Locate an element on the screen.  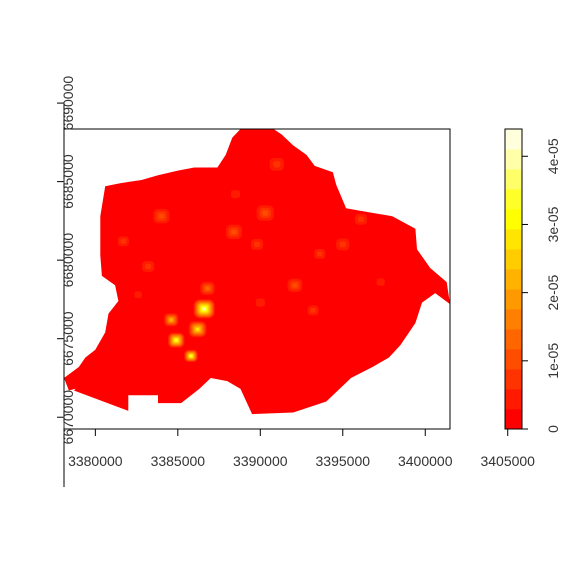
y-tick-label: 6680000 is located at coordinates (68, 260).